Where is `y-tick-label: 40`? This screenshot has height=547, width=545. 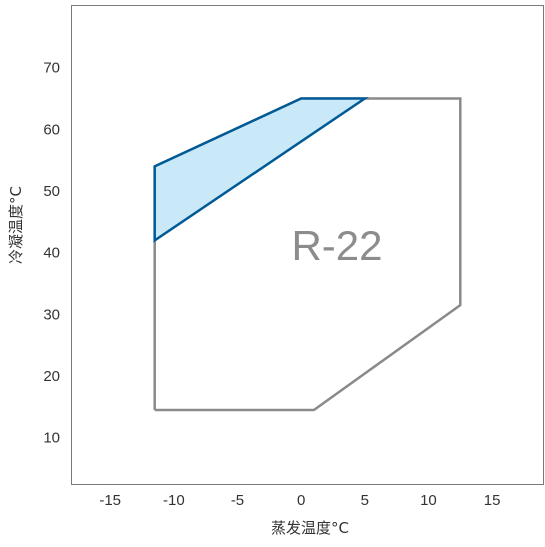 y-tick-label: 40 is located at coordinates (51, 253).